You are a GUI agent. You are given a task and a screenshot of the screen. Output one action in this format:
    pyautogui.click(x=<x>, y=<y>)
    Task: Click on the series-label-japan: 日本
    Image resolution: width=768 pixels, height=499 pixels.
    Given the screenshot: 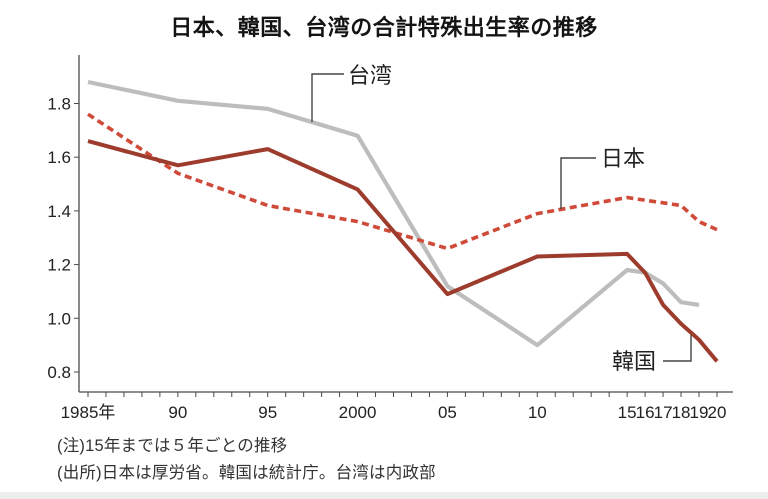 What is the action you would take?
    pyautogui.click(x=623, y=158)
    